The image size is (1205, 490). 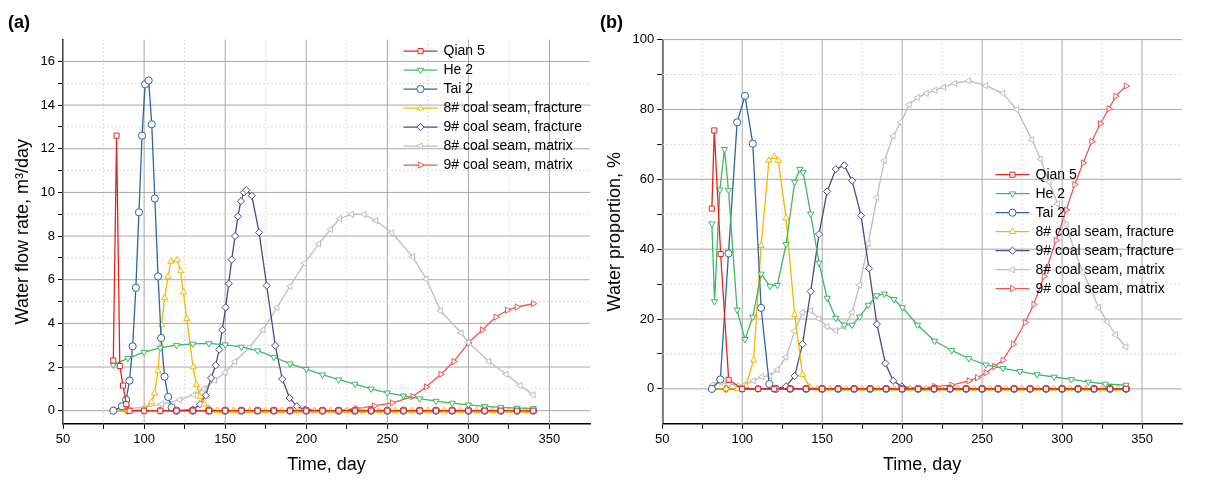 What do you see at coordinates (51, 322) in the screenshot?
I see `y-tick-label: 4` at bounding box center [51, 322].